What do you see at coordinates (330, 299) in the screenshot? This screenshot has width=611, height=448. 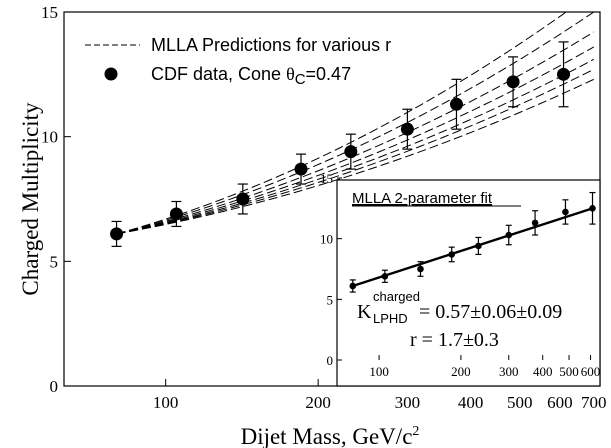 I see `inset-y-tick-label: 5` at bounding box center [330, 299].